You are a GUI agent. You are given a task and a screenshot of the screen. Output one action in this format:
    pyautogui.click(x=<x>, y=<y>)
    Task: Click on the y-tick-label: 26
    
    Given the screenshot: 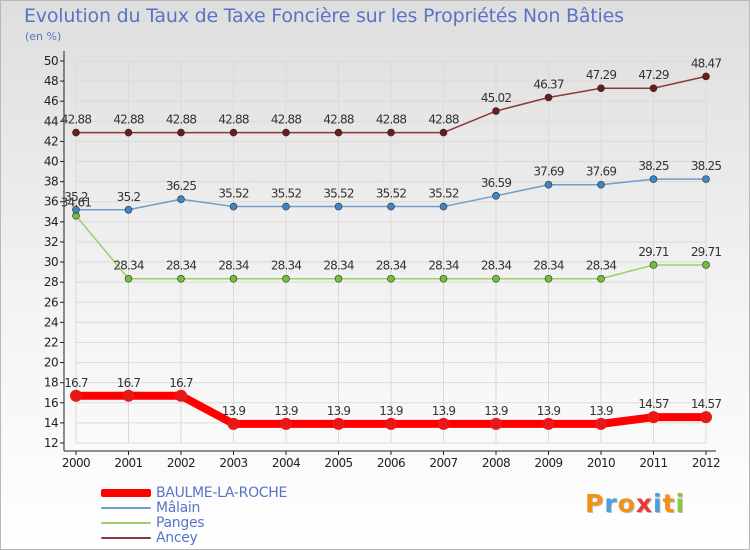 What is the action you would take?
    pyautogui.click(x=51, y=302)
    